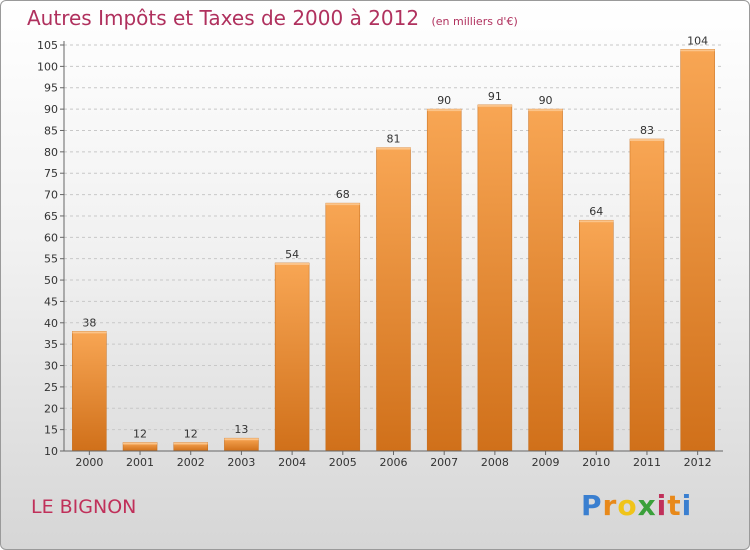  Describe the element at coordinates (596, 211) in the screenshot. I see `bar-value-label: 64` at that location.